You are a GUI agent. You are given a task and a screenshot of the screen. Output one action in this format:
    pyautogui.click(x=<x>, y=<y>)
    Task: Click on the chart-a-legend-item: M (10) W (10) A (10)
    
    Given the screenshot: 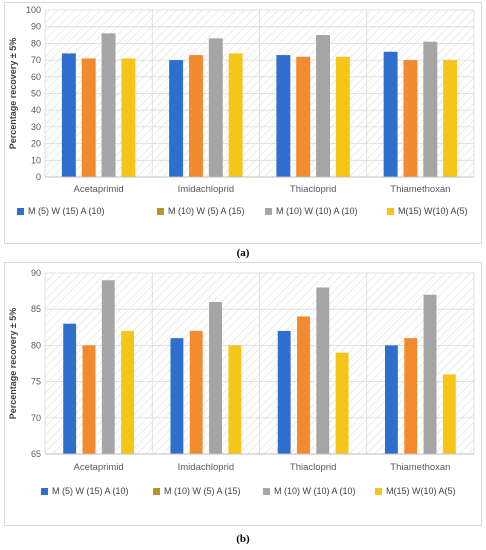 What is the action you would take?
    pyautogui.click(x=326, y=211)
    